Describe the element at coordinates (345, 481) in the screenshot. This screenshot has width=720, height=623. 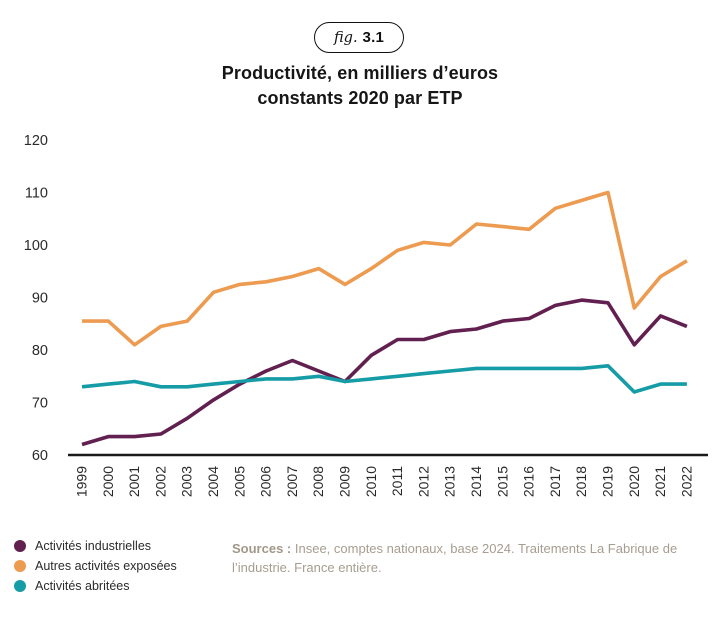
I see `x-axis-tick-label: 2009` at that location.